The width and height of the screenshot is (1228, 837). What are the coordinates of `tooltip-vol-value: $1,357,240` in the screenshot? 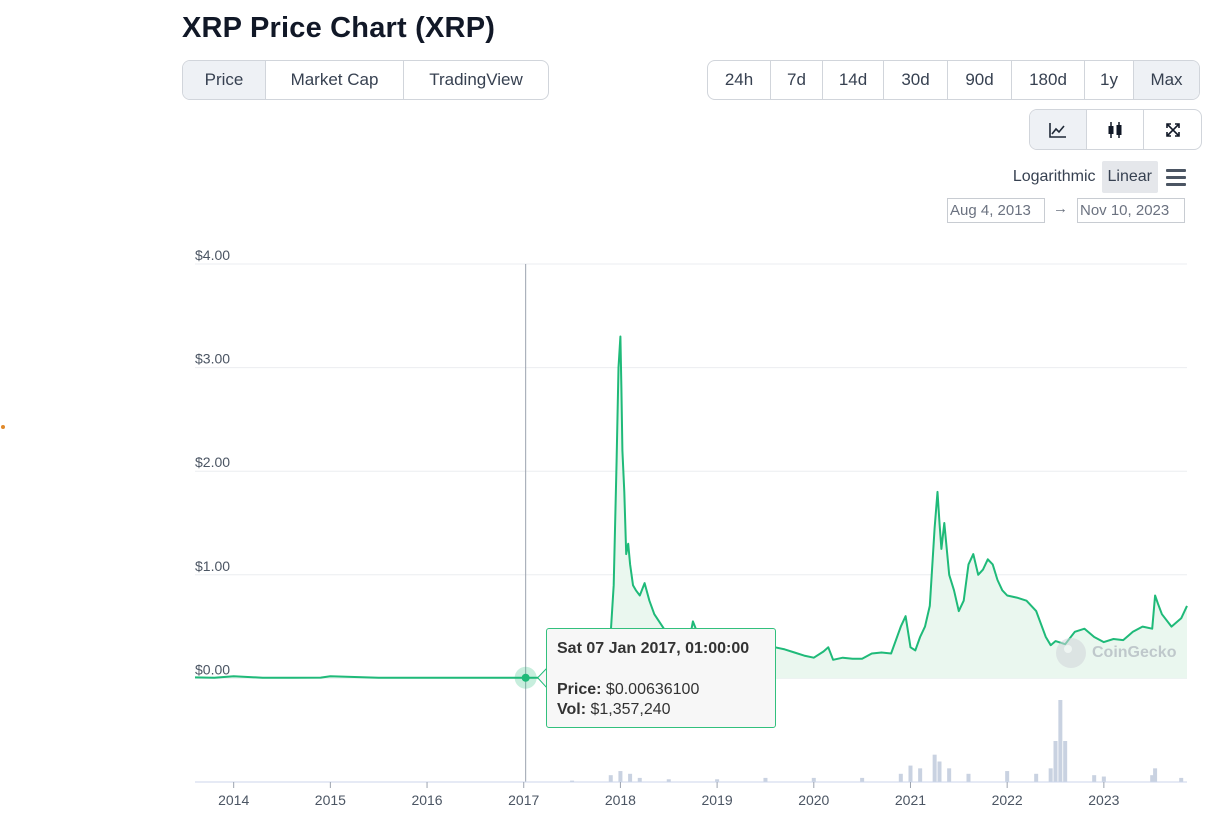 It's located at (630, 709).